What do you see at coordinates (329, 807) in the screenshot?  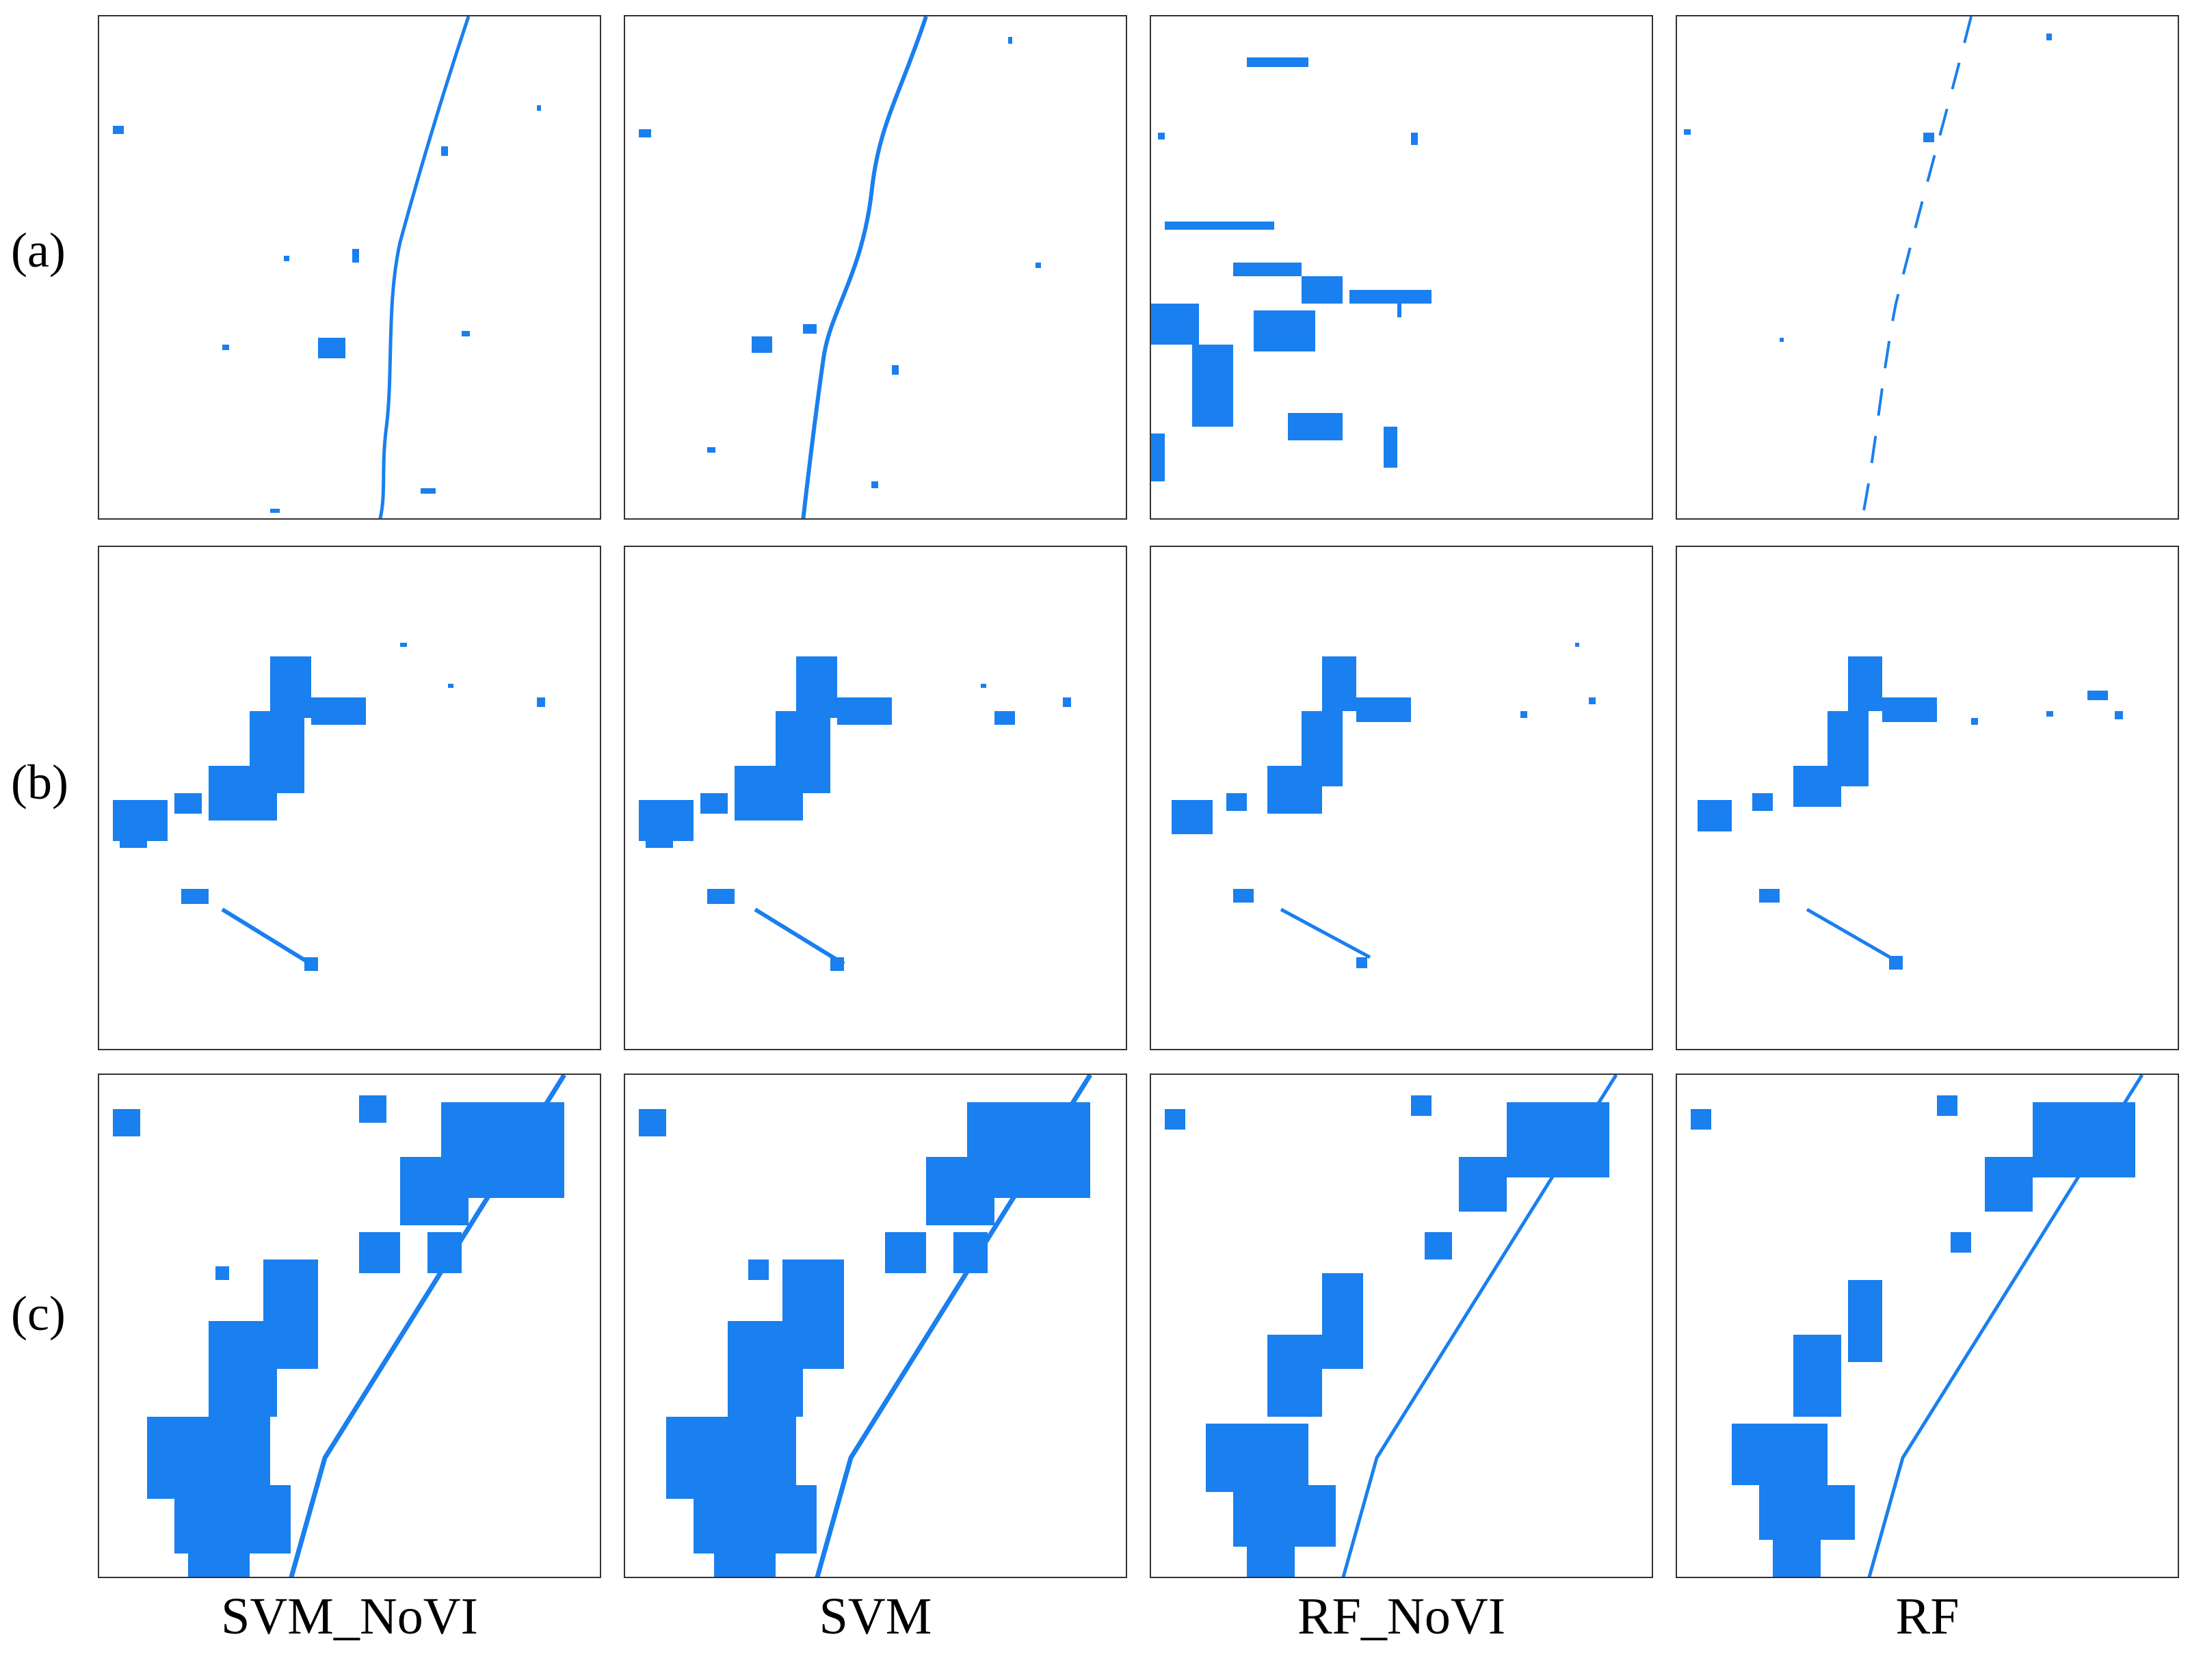 I see `map-b-svm-novi` at bounding box center [329, 807].